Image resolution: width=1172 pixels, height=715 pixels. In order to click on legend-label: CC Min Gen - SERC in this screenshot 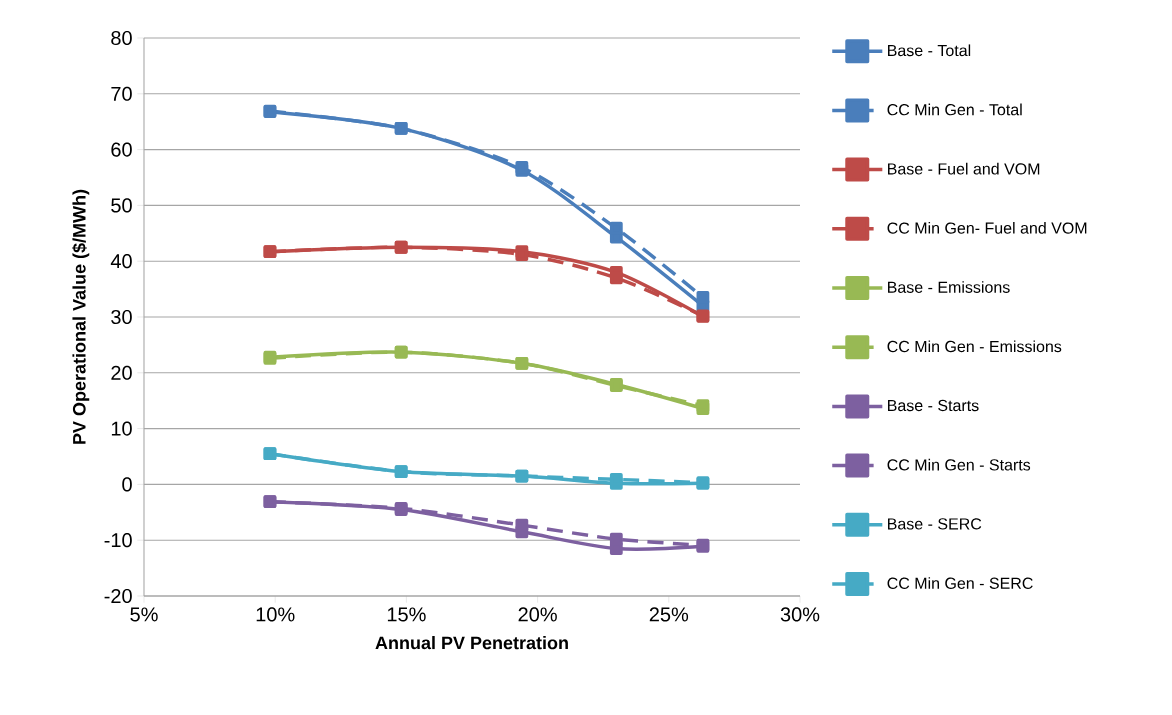, I will do `click(960, 583)`.